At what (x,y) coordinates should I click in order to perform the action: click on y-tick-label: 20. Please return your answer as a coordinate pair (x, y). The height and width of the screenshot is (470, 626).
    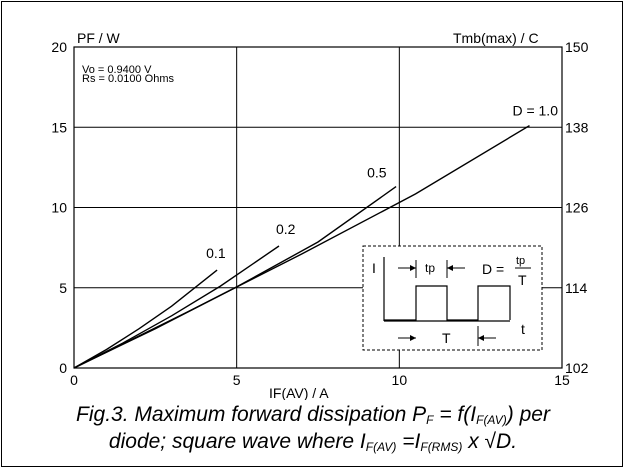
    Looking at the image, I should click on (59, 47).